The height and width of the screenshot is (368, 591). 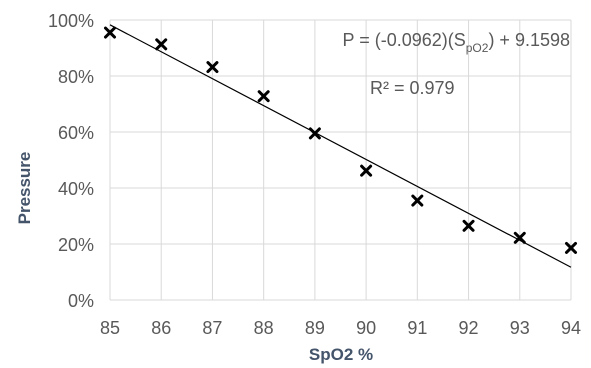 I want to click on r-squared-label: R² = 0.979, so click(x=412, y=88).